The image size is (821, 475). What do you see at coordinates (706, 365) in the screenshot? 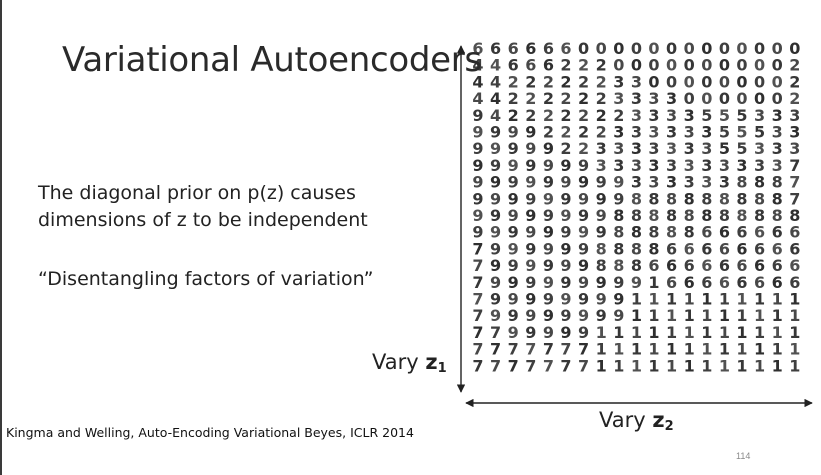
I see `digit-cell-r19-c13: 1` at bounding box center [706, 365].